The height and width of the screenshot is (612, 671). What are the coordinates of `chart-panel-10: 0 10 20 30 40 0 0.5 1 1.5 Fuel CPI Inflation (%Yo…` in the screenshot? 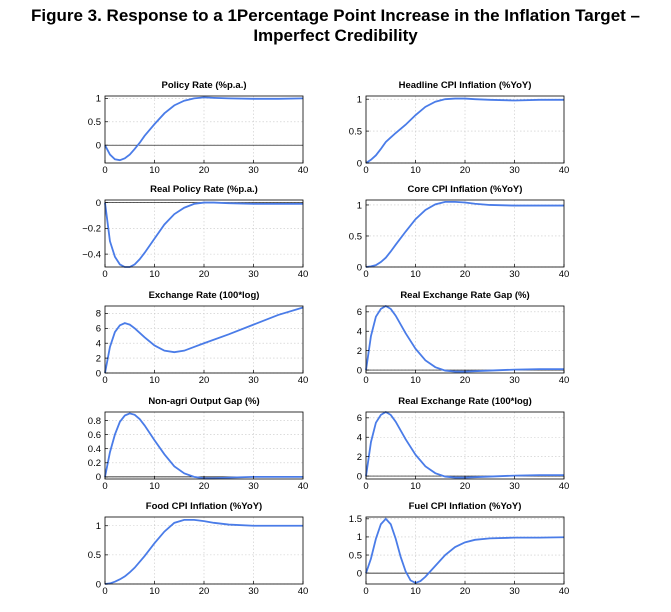 It's located at (459, 549).